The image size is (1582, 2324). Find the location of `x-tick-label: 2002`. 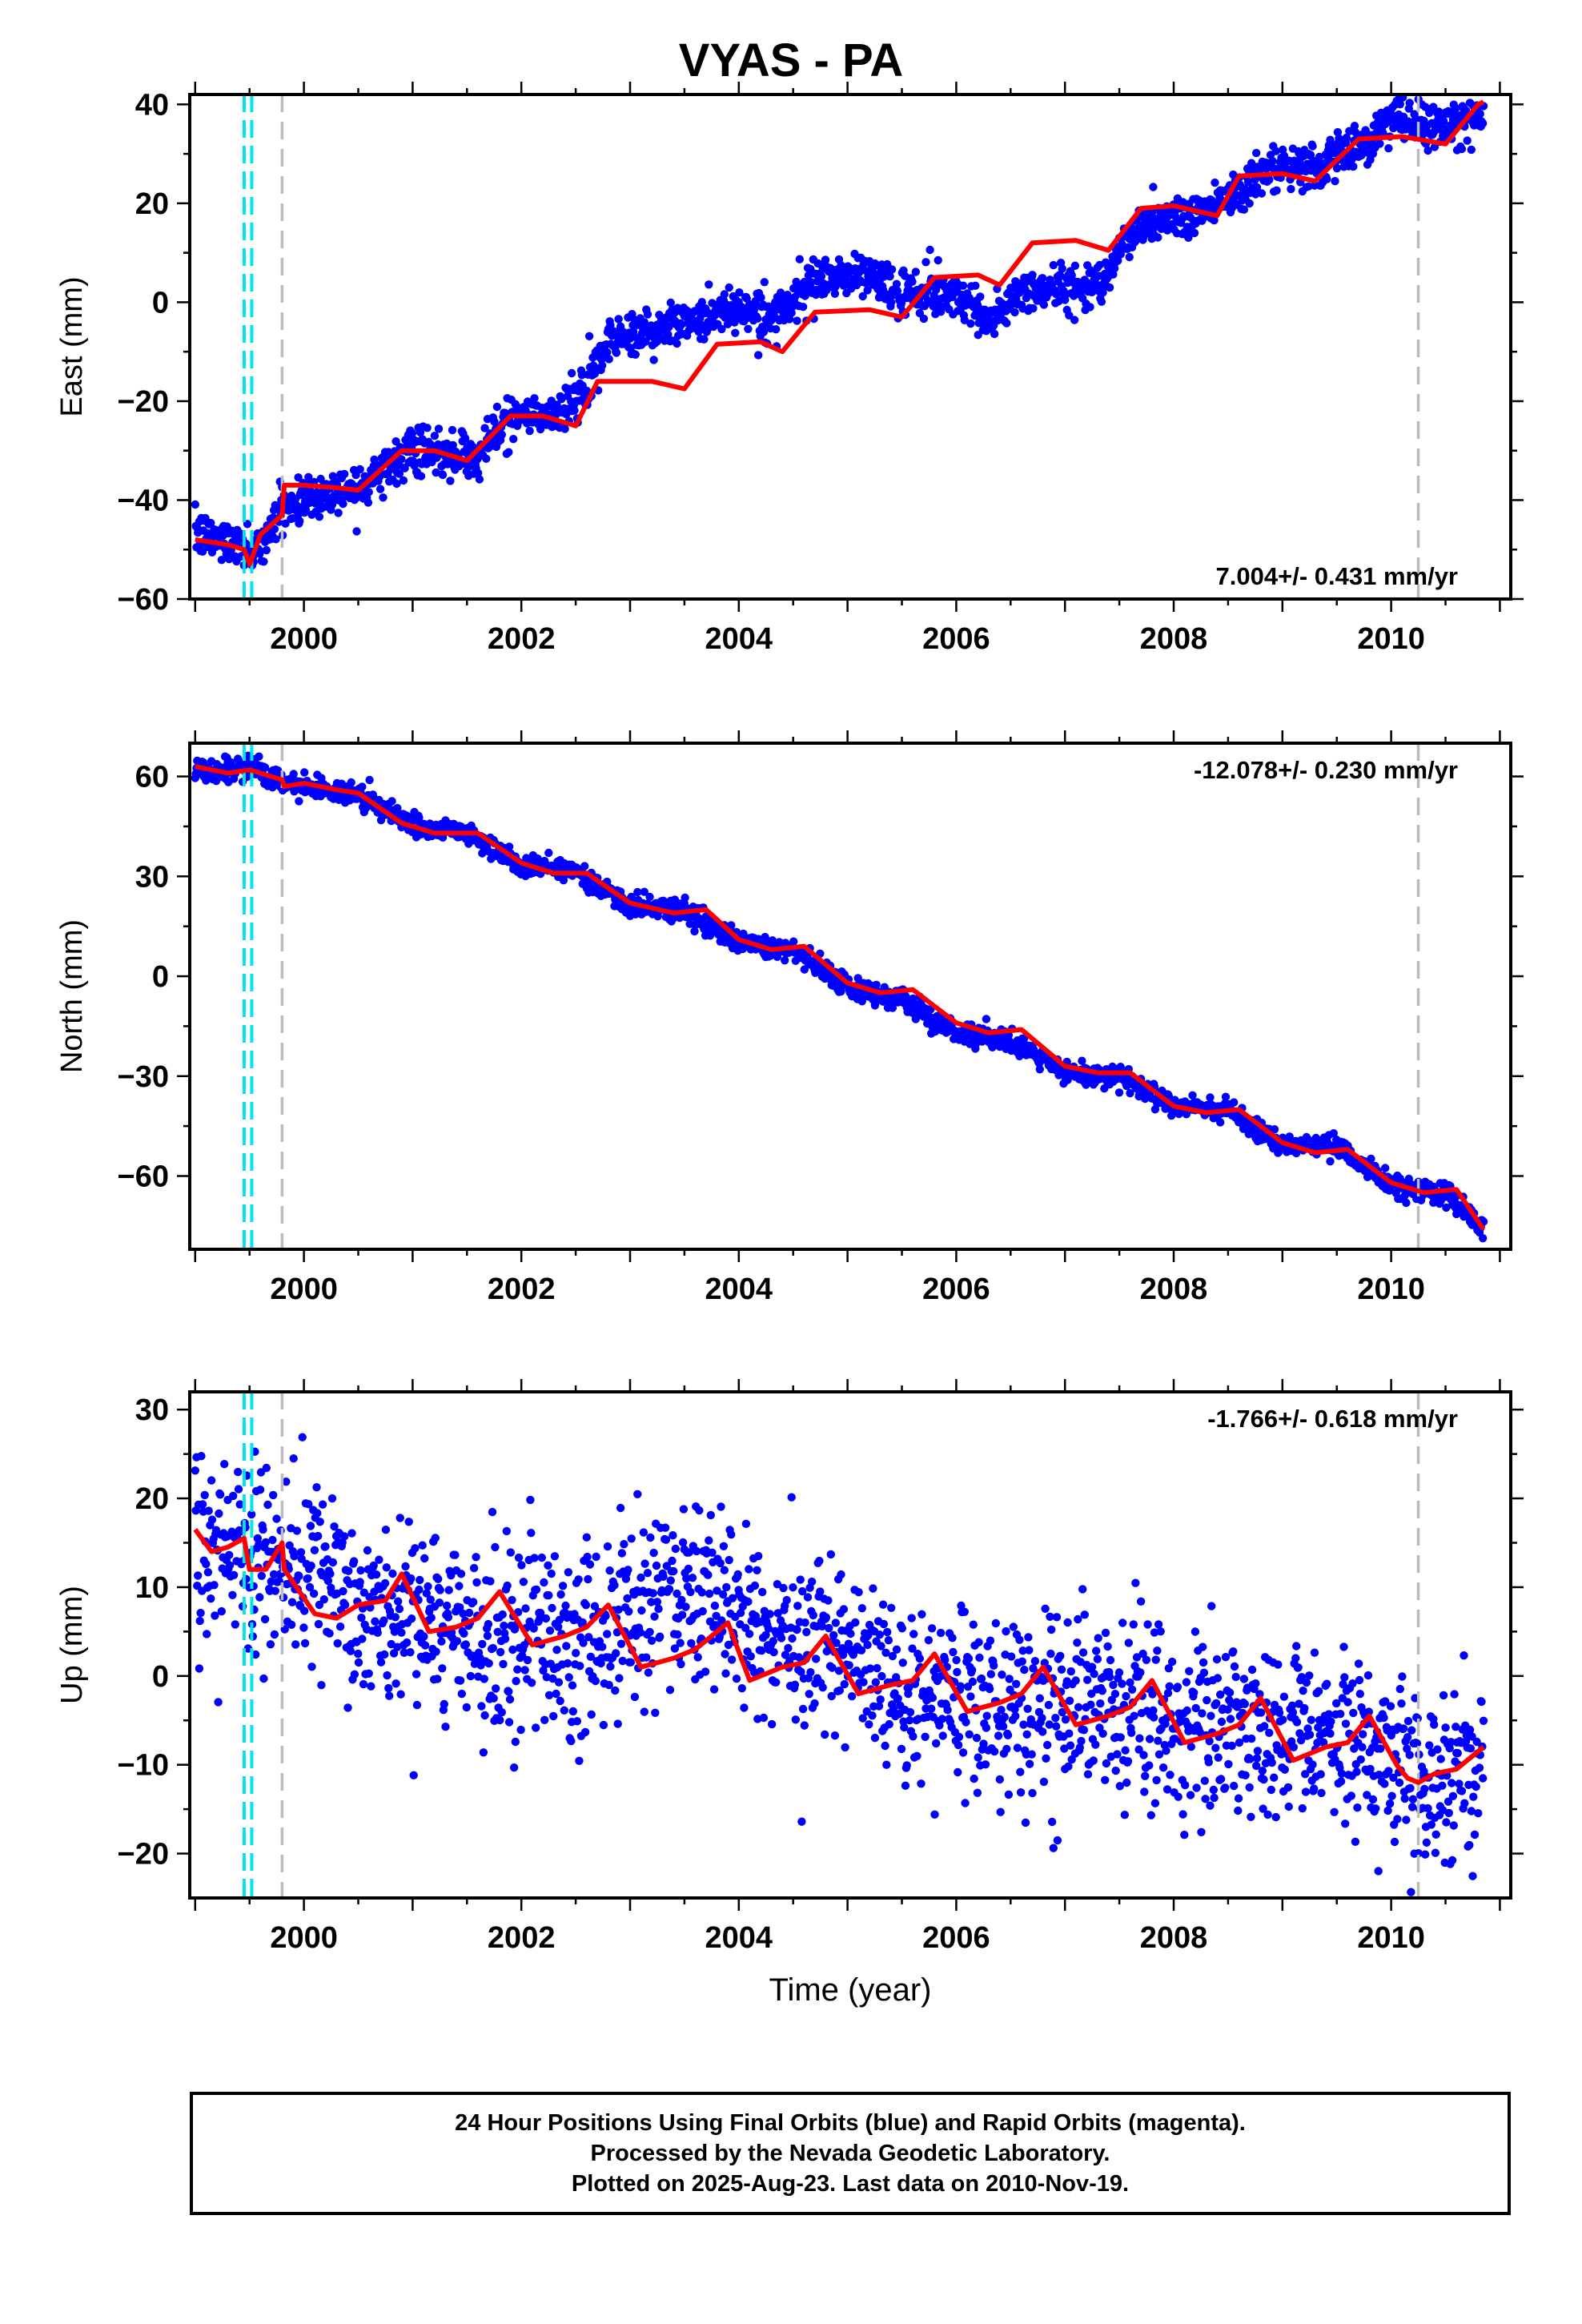

x-tick-label: 2002 is located at coordinates (522, 1289).